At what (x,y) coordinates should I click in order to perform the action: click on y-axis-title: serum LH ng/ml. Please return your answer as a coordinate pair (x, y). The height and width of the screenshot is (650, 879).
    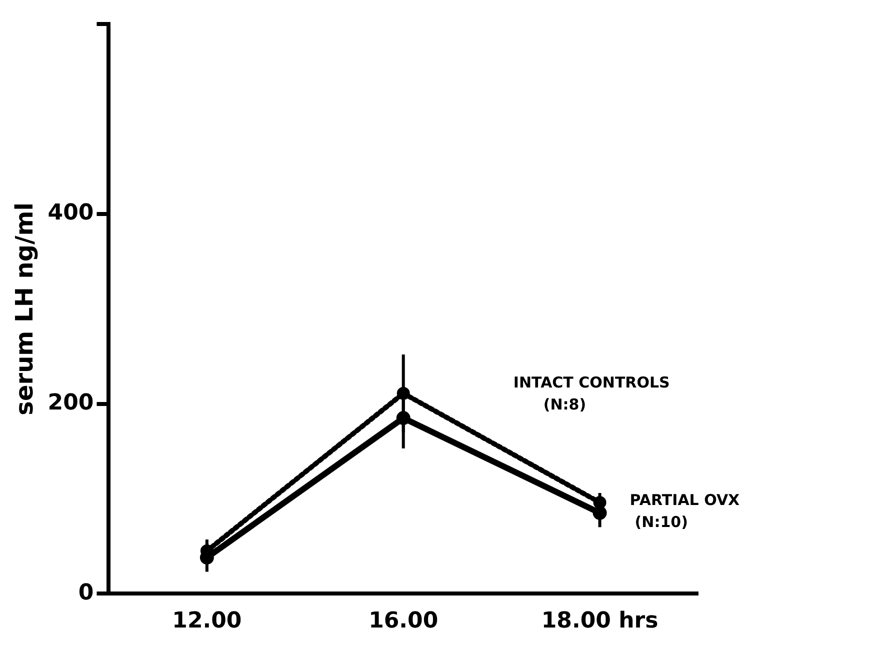
    Looking at the image, I should click on (24, 309).